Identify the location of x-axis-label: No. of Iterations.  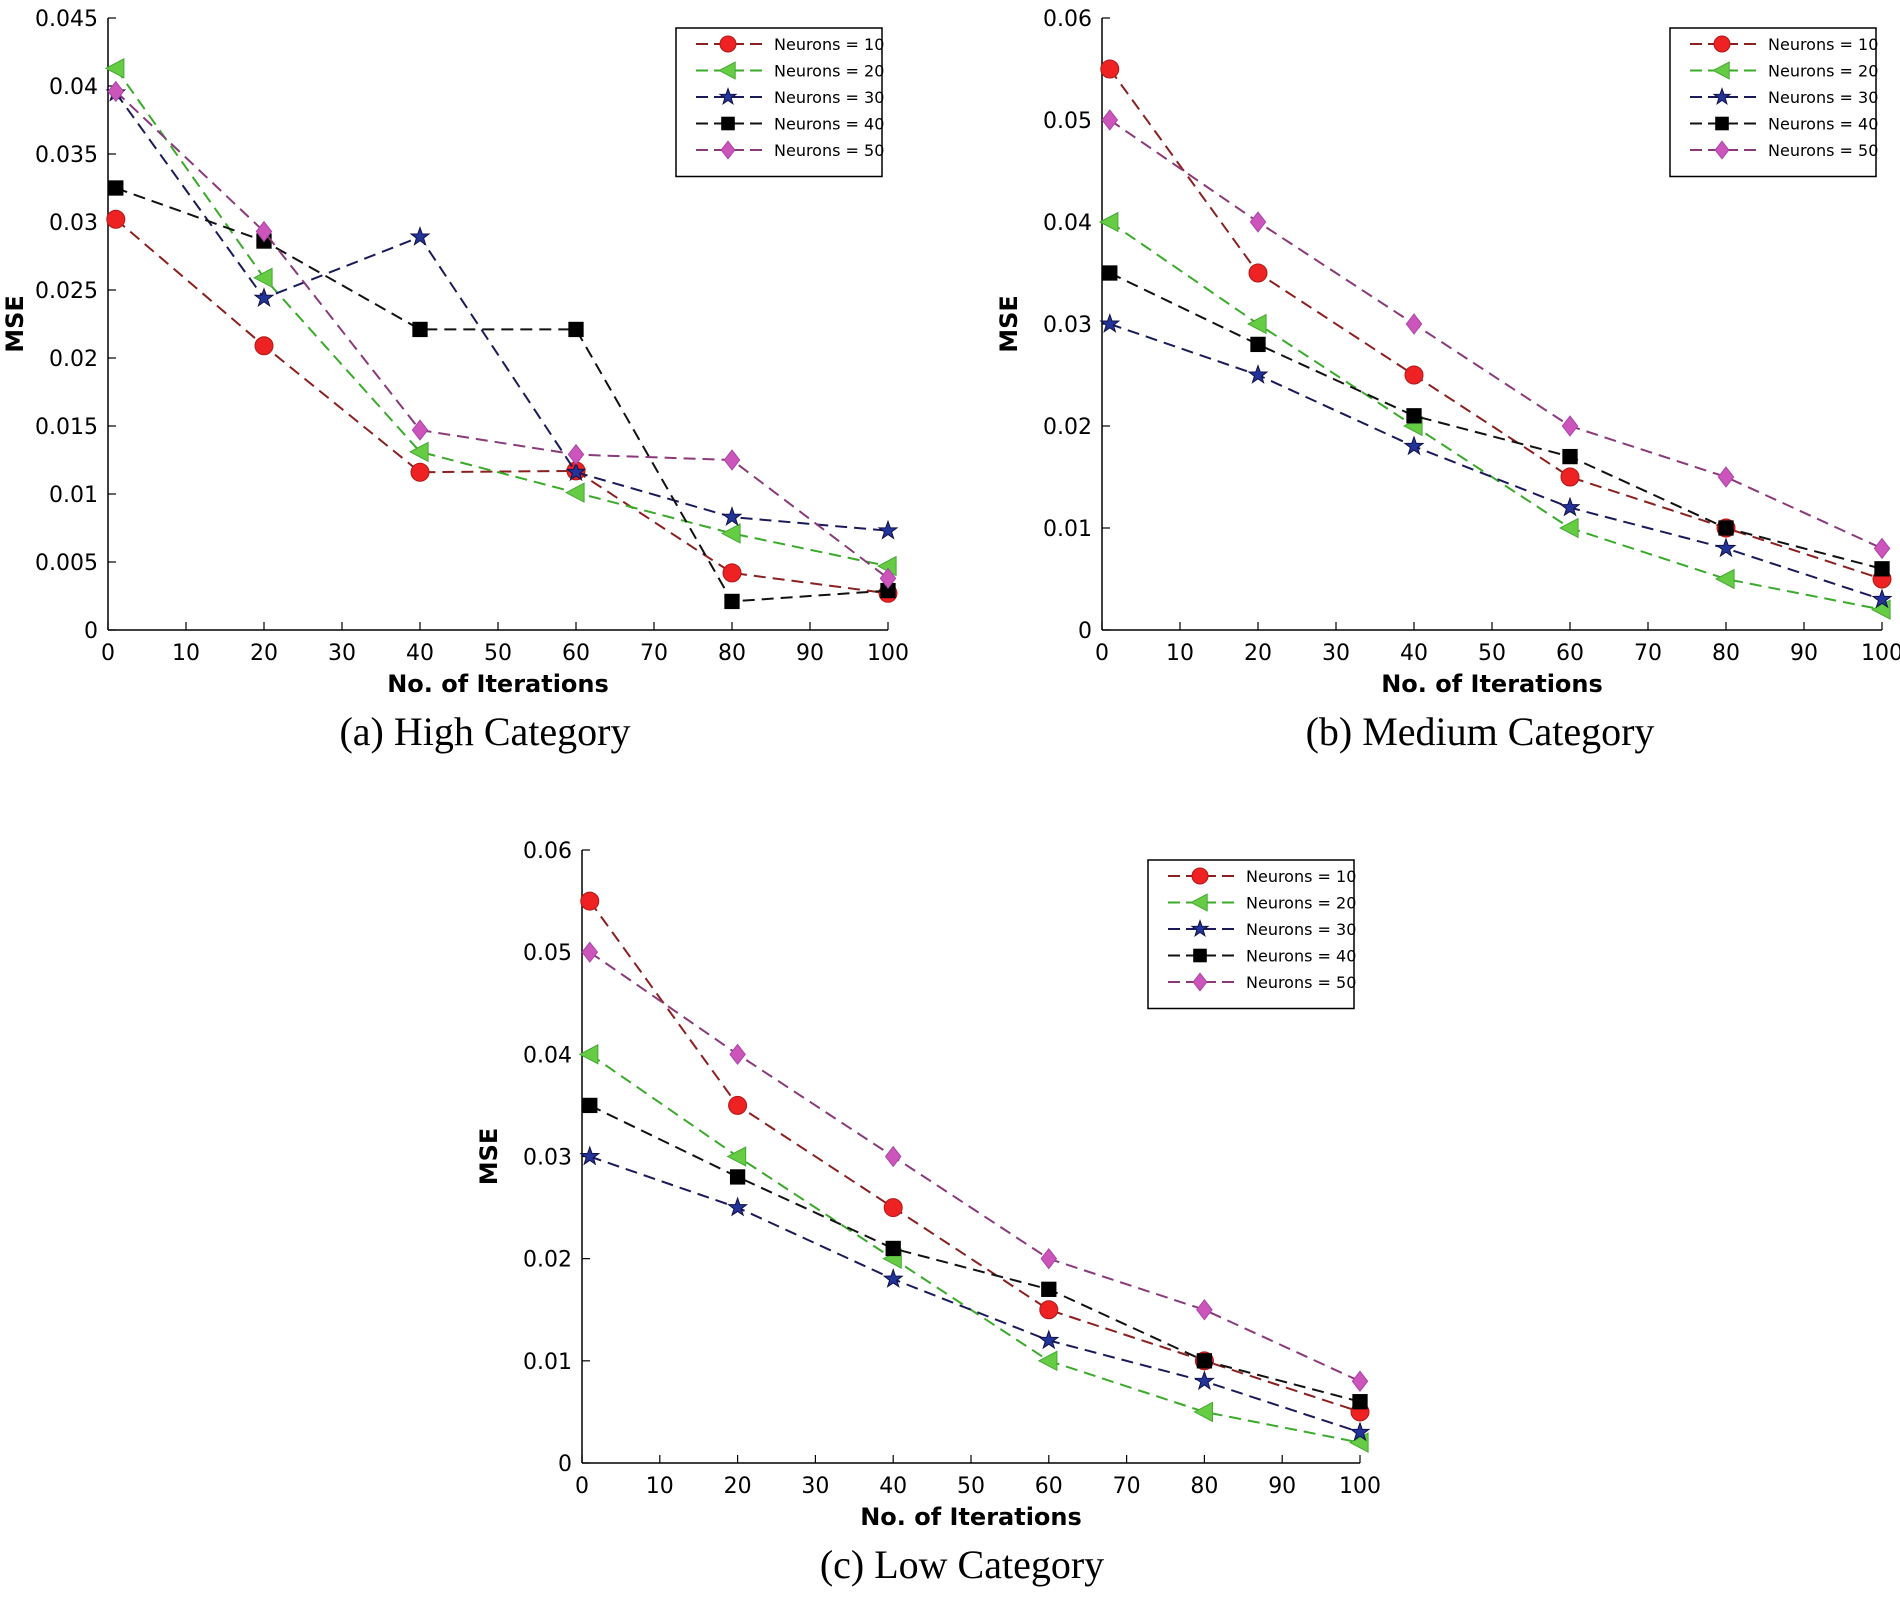
(971, 1517).